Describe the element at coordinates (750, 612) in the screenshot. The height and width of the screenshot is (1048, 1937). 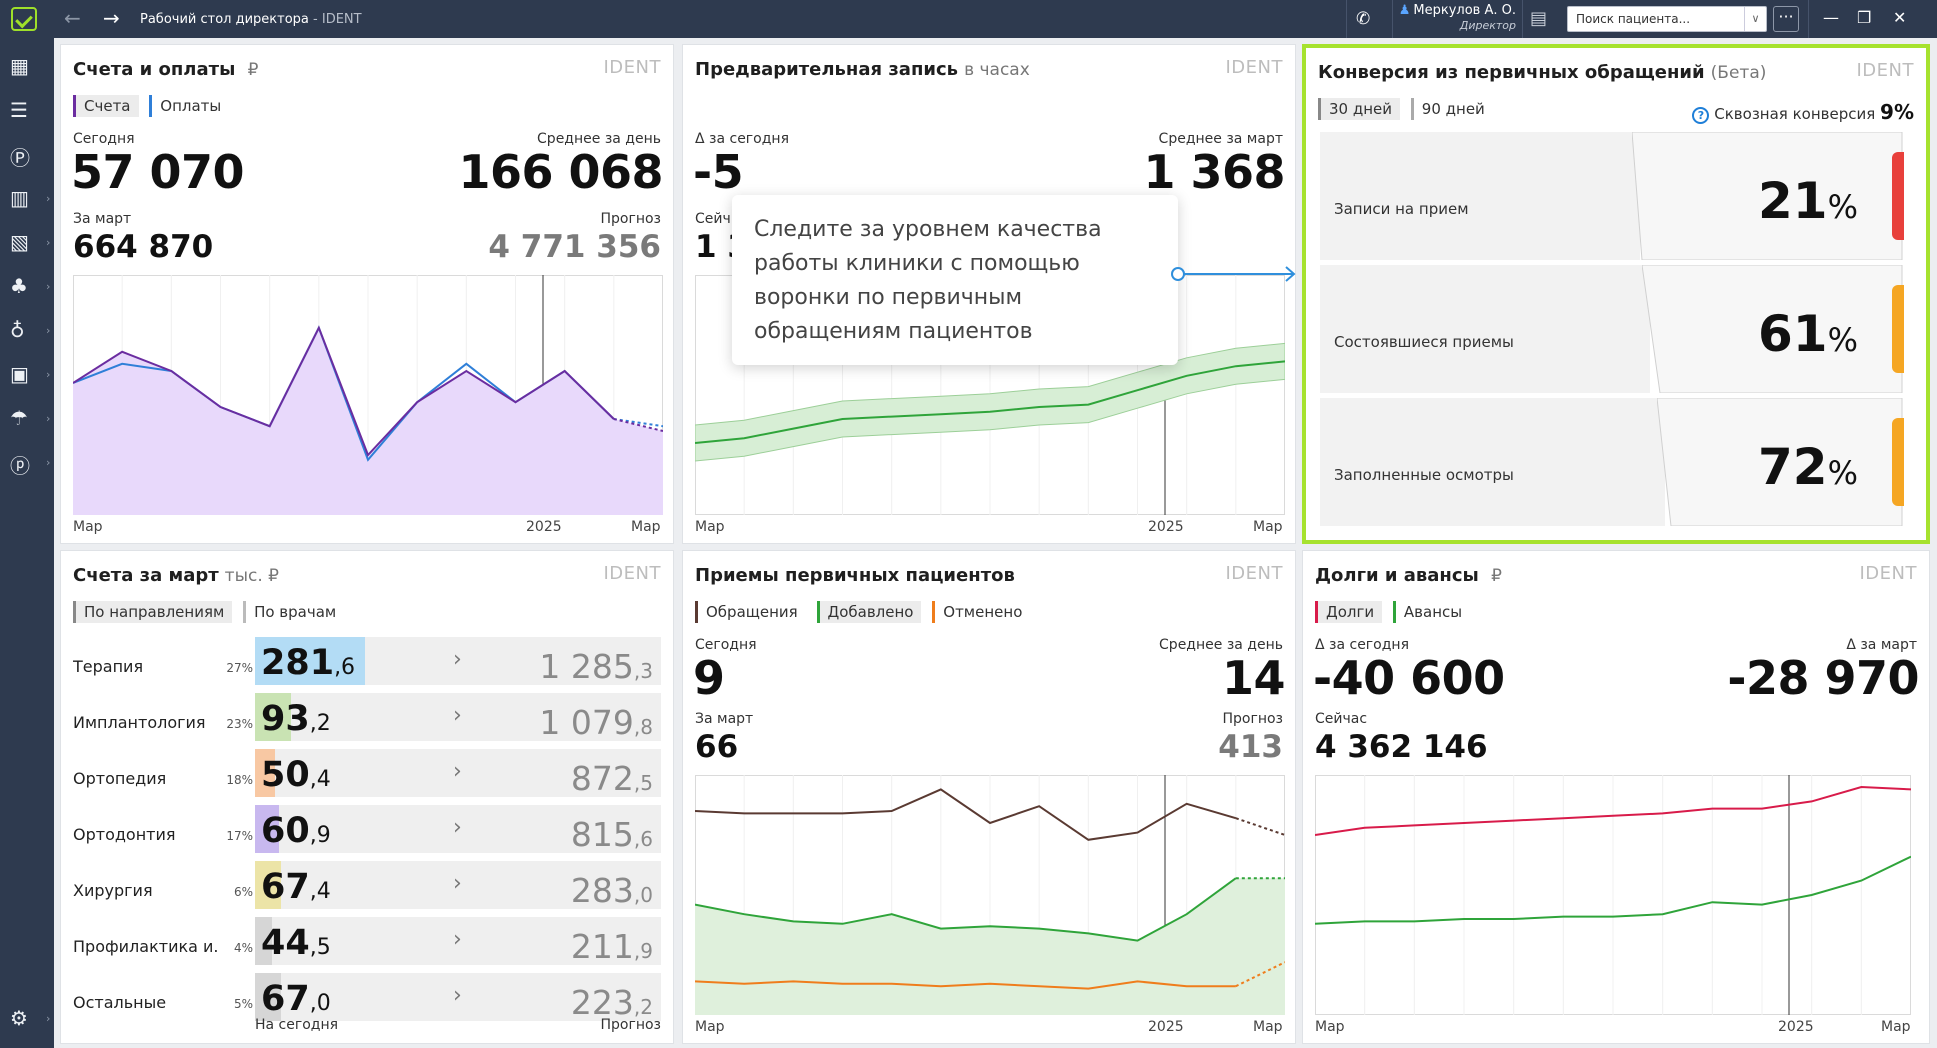
I see `tab-requests: Обращения` at that location.